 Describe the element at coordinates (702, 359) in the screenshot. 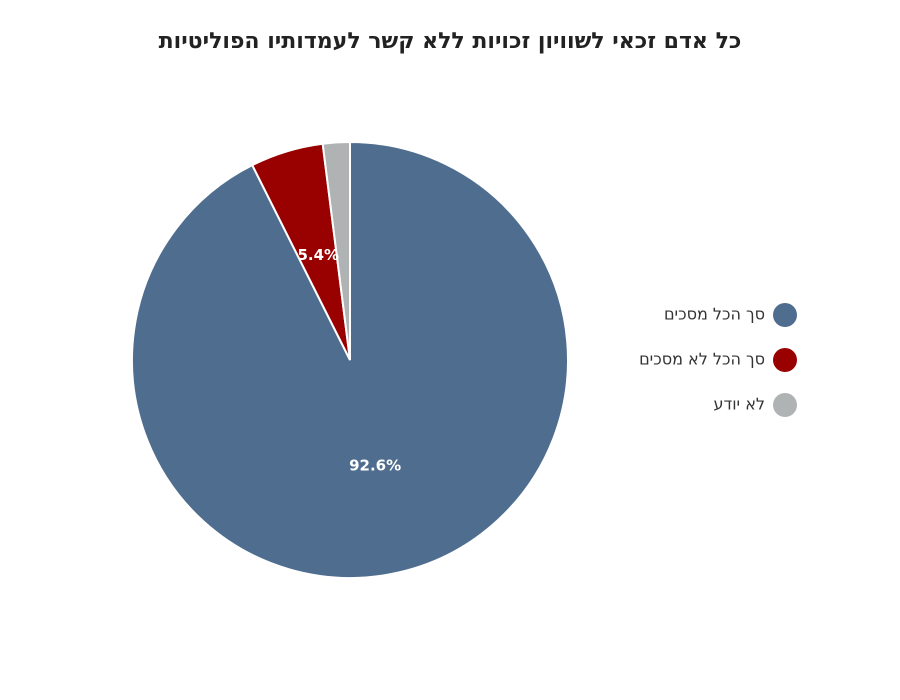

I see `legend-label: סך הכל לא מסכים` at that location.